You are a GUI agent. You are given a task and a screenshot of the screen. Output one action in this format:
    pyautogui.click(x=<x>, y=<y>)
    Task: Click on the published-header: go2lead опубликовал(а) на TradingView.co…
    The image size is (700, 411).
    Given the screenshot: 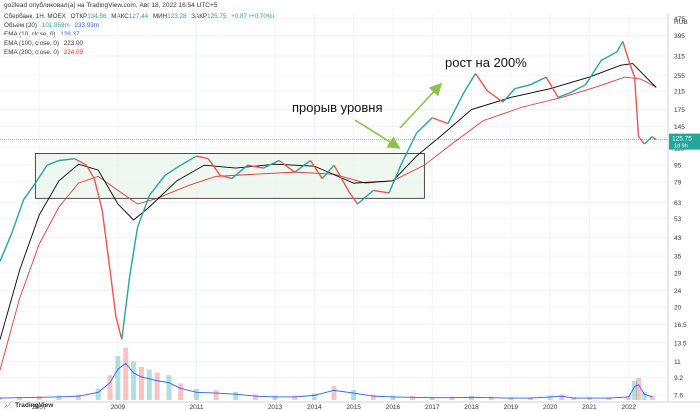 What is the action you would take?
    pyautogui.click(x=111, y=5)
    